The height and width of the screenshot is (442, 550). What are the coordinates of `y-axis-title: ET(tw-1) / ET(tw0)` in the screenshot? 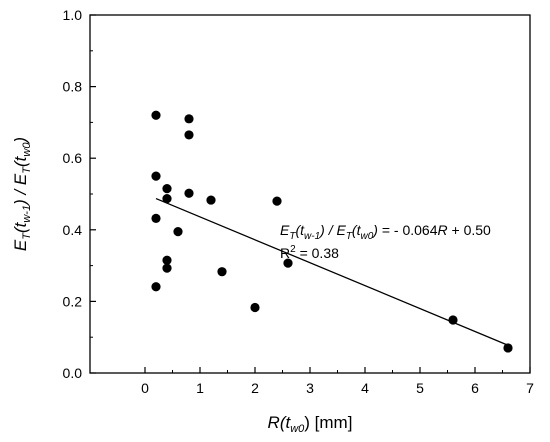 It's located at (22, 194).